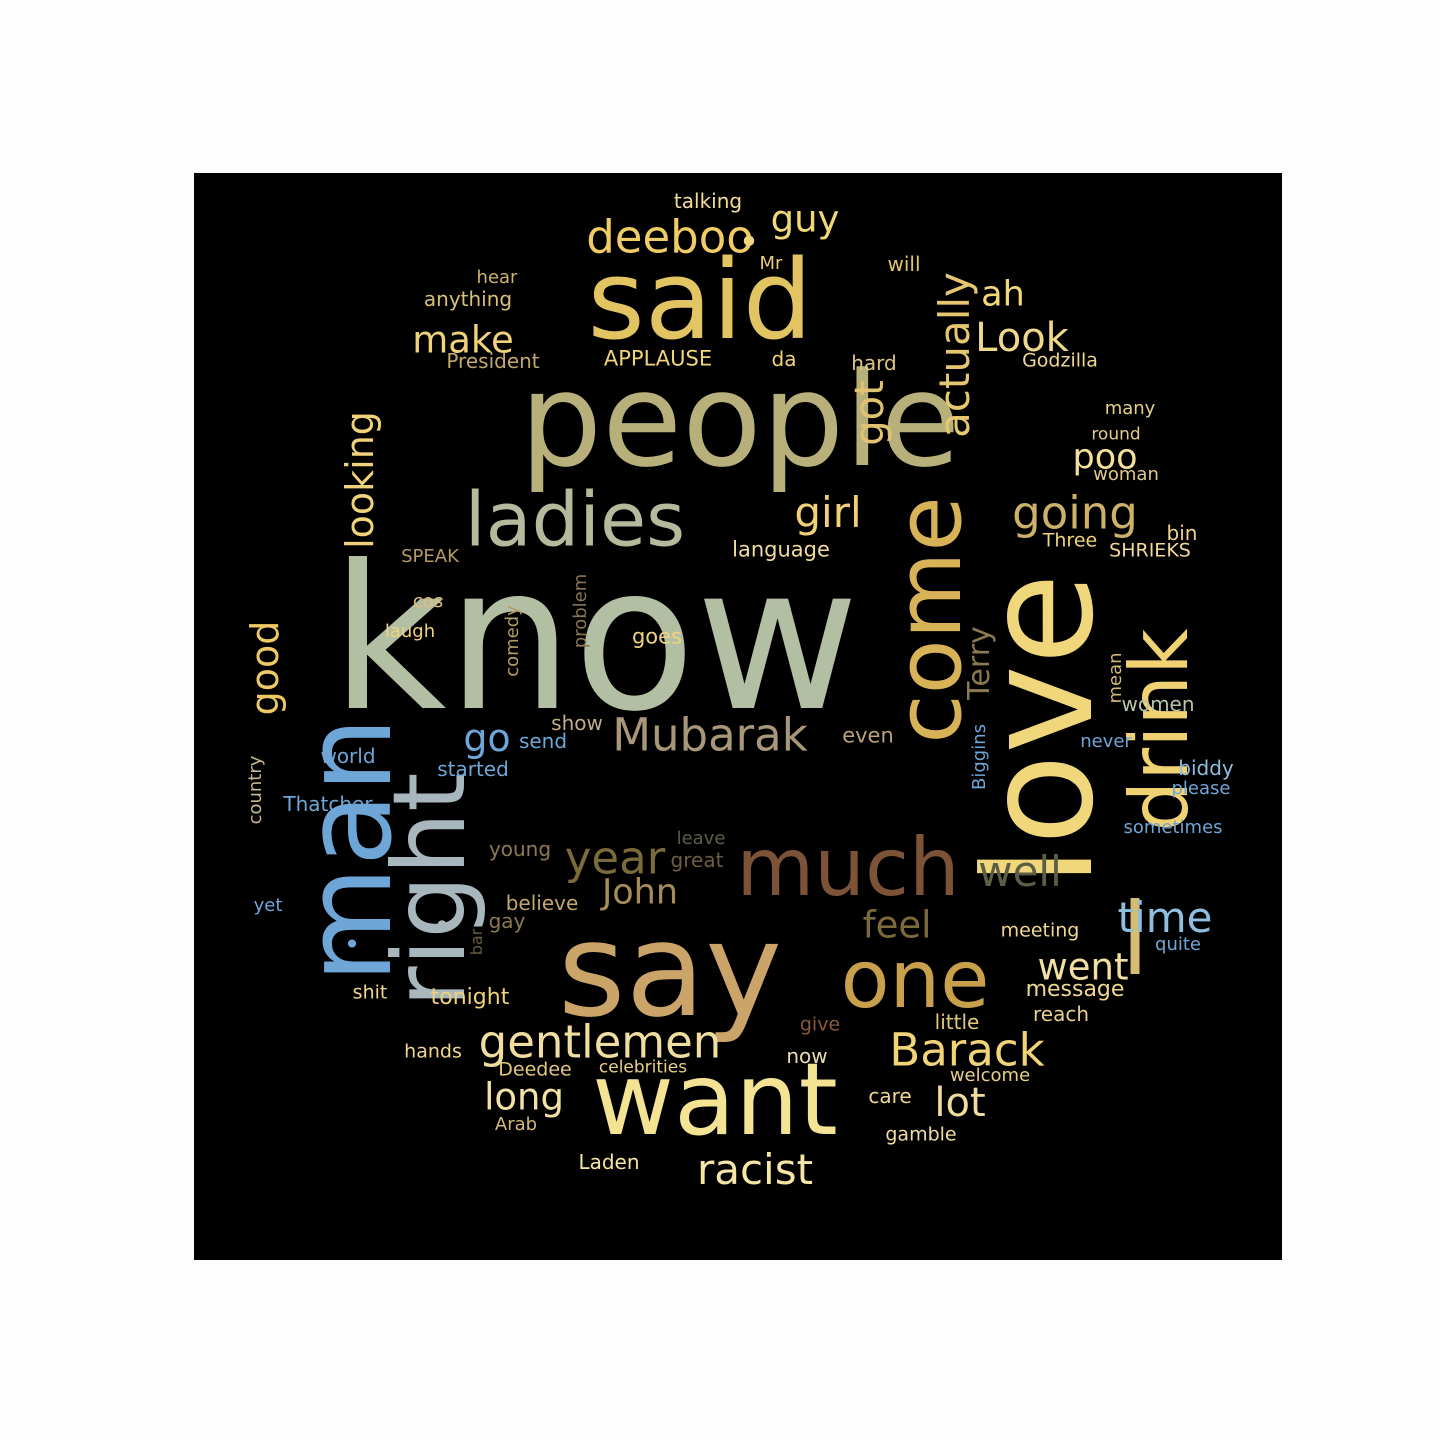  I want to click on word-right: right, so click(429, 890).